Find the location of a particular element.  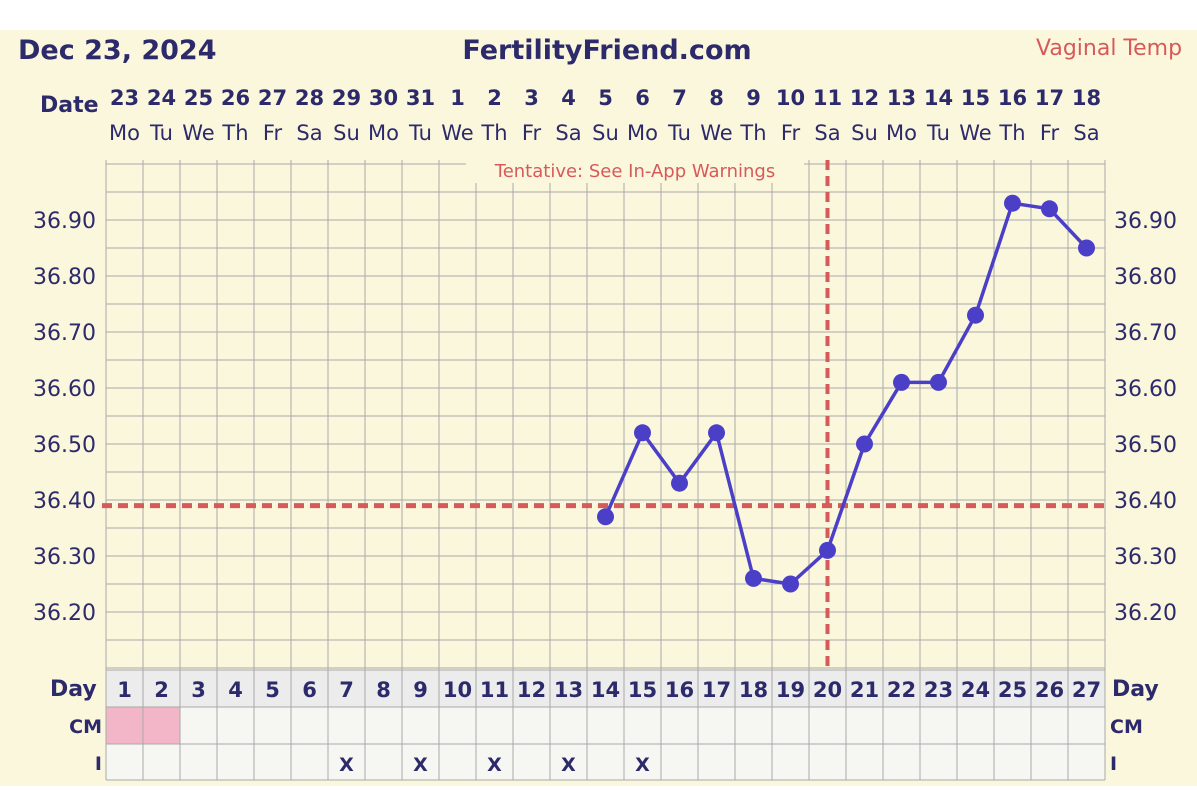

day-number: 27 is located at coordinates (1086, 690).